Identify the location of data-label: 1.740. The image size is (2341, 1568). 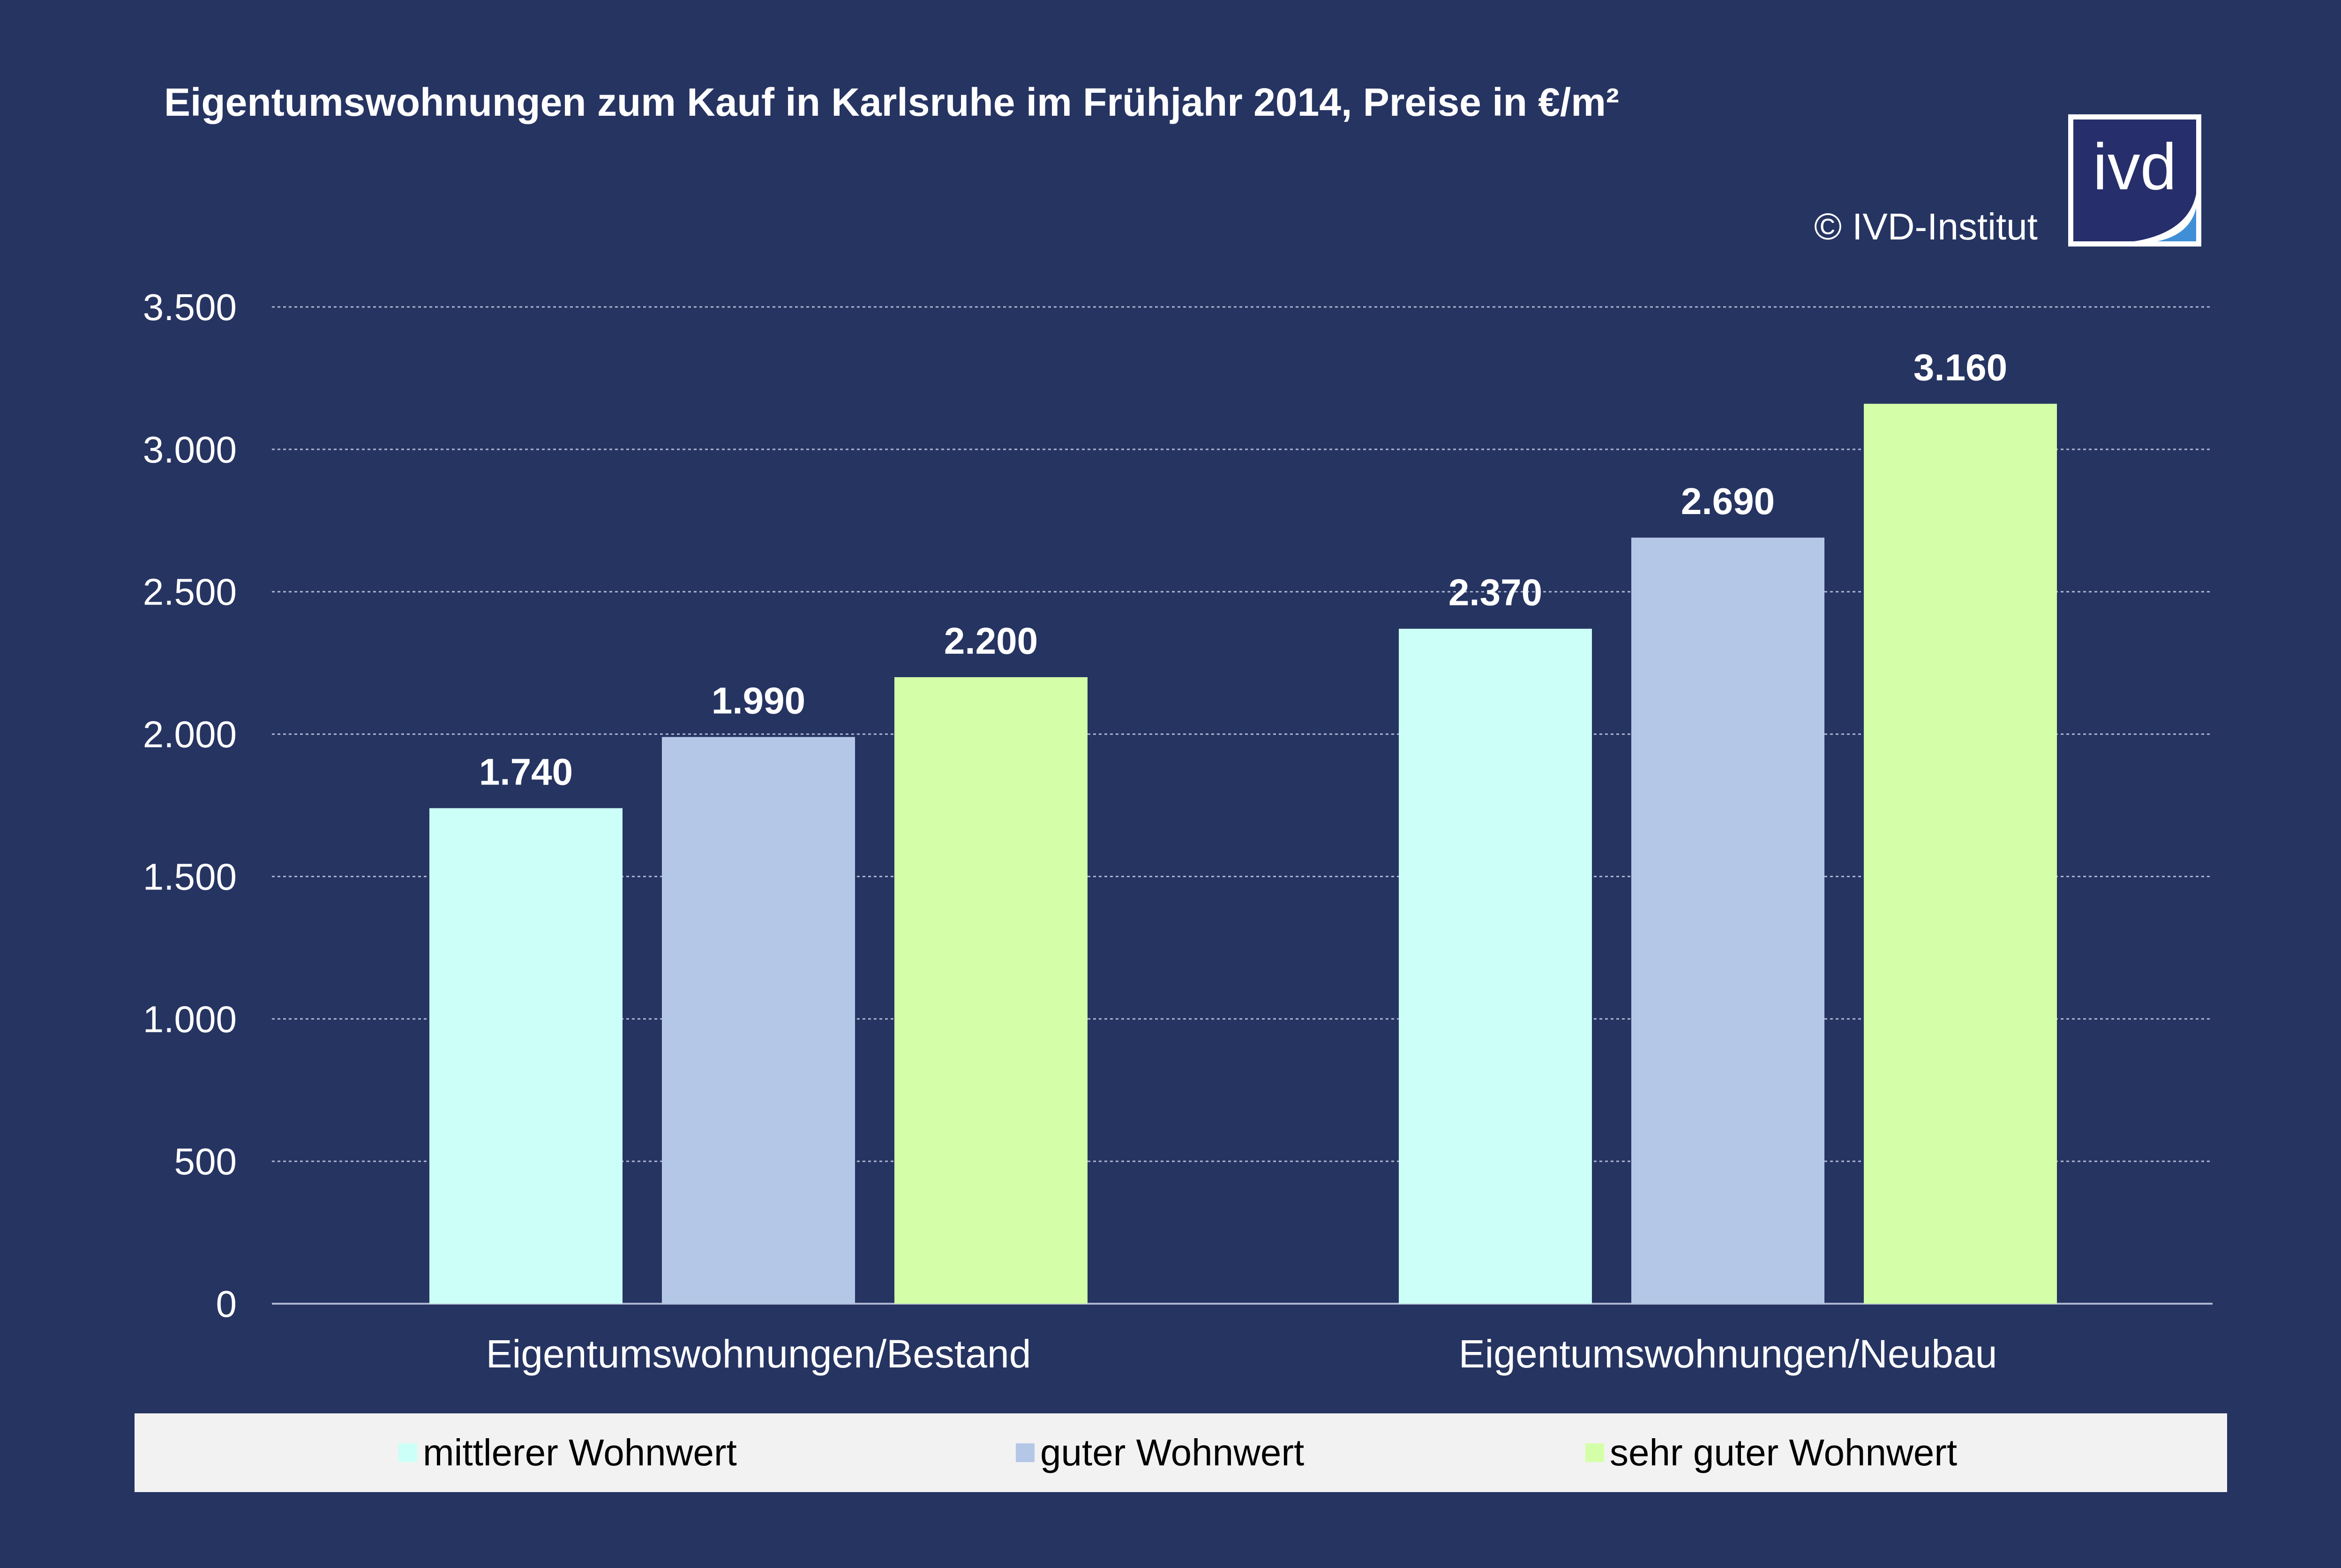
(526, 772).